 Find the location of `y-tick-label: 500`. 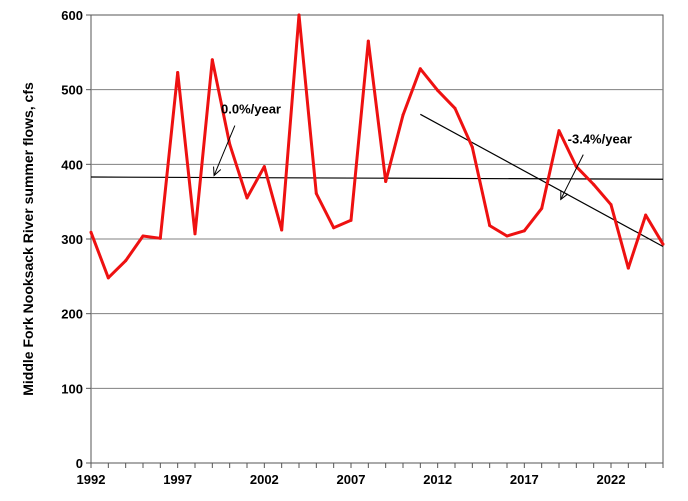

y-tick-label: 500 is located at coordinates (72, 90).